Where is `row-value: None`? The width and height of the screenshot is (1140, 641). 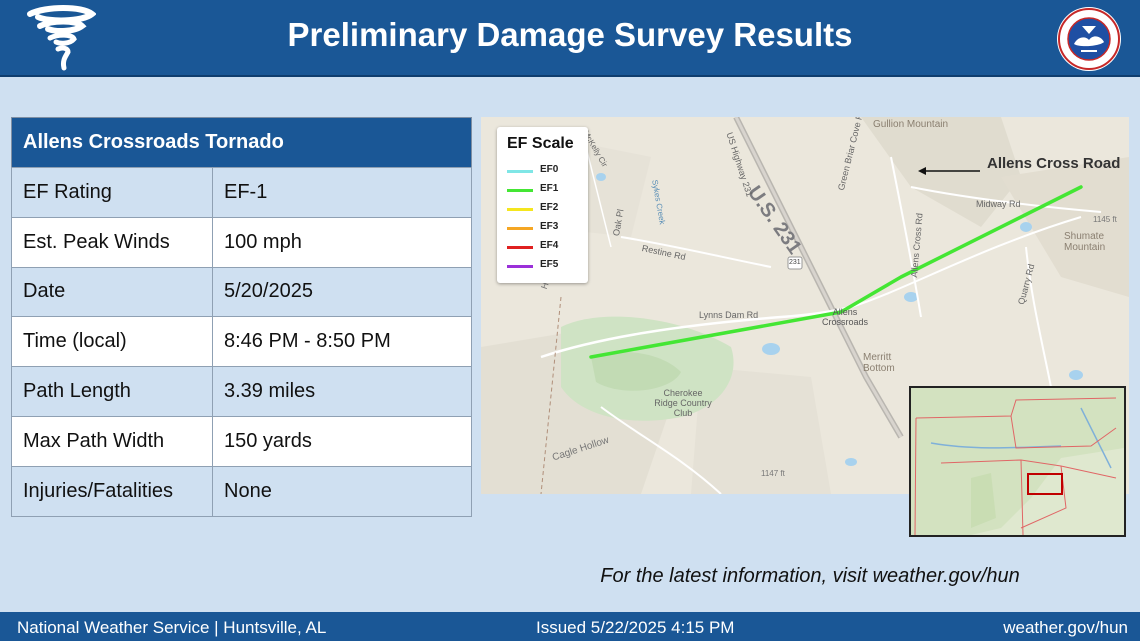 row-value: None is located at coordinates (342, 491).